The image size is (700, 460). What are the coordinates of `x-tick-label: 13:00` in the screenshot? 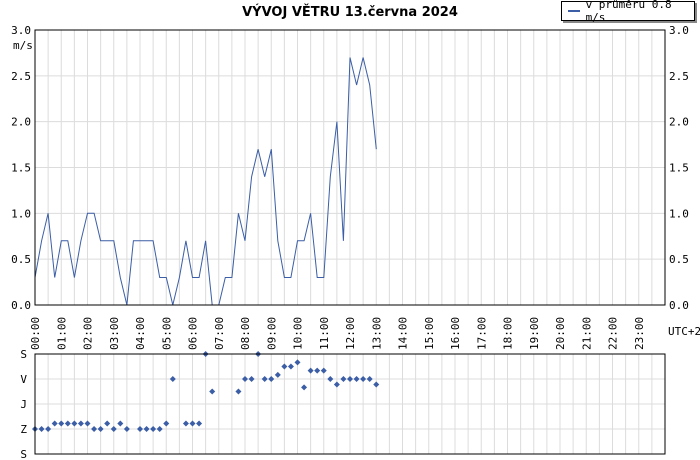 It's located at (376, 333).